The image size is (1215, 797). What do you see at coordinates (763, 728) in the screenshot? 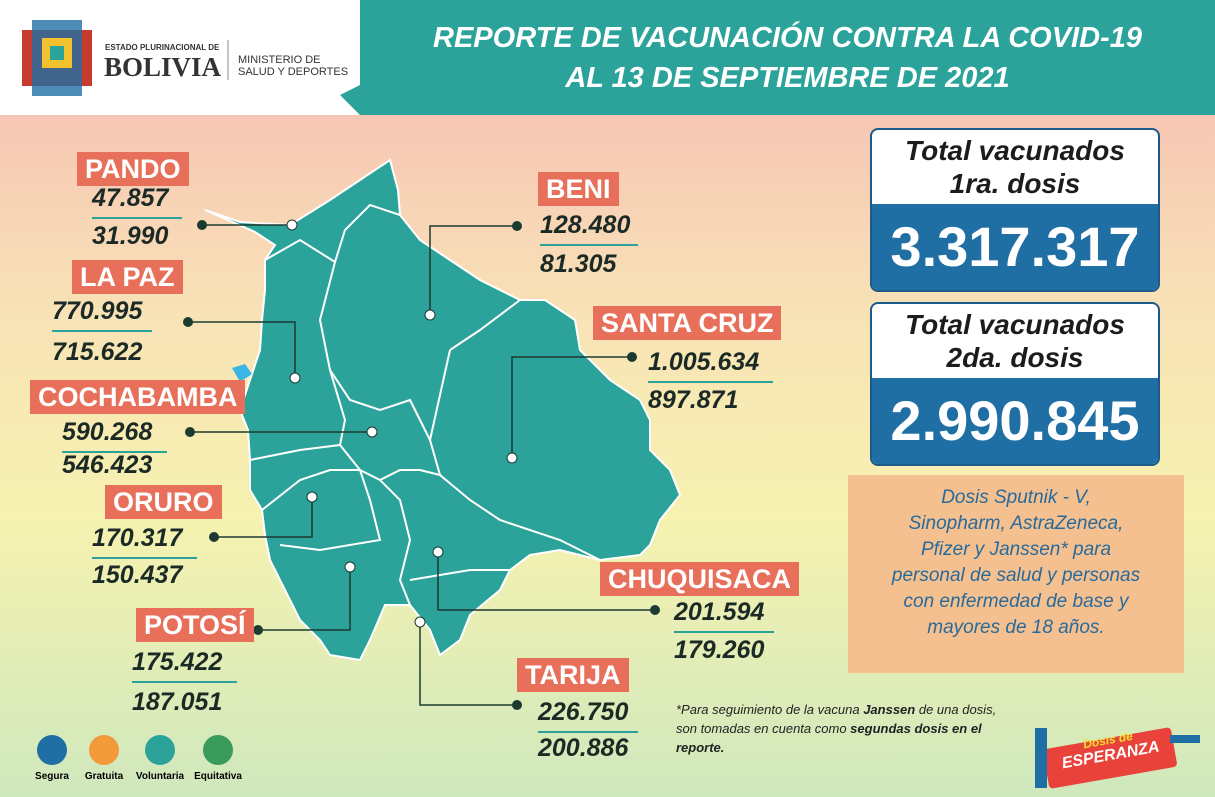
I see `text: son tomadas en cuenta como` at bounding box center [763, 728].